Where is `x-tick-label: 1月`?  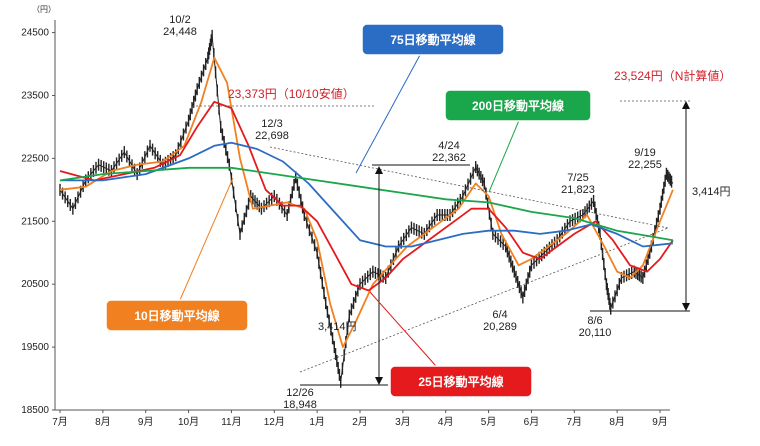
x-tick-label: 1月 is located at coordinates (317, 422).